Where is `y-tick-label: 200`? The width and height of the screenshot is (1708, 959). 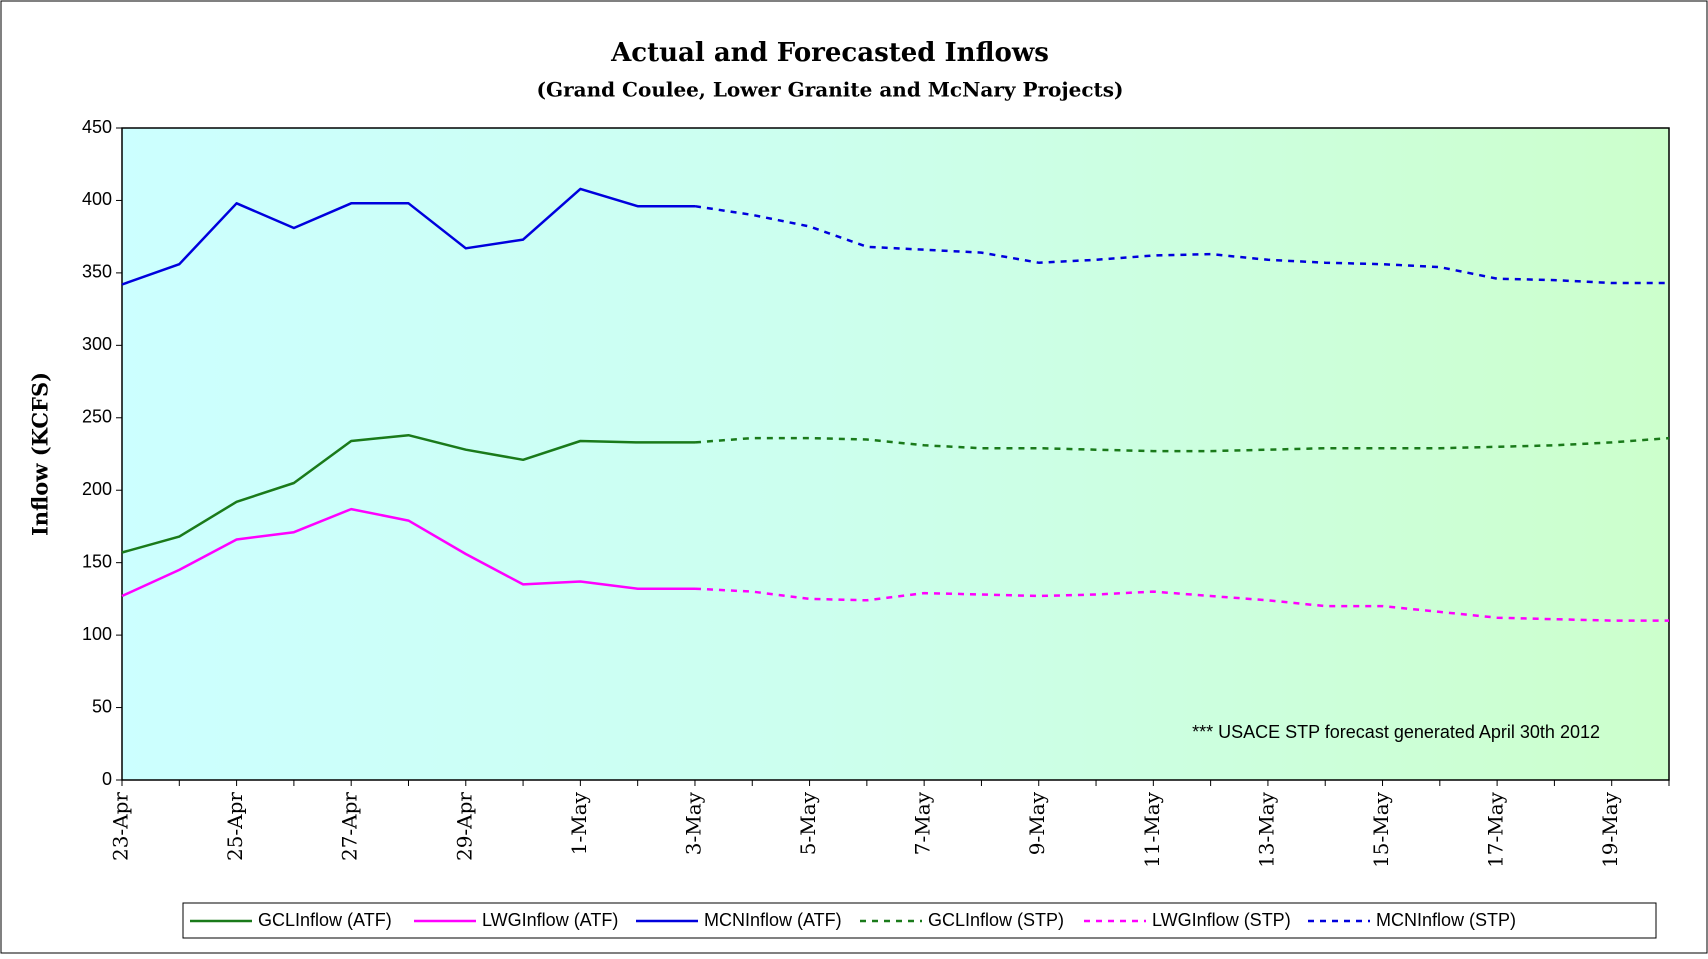
y-tick-label: 200 is located at coordinates (97, 489).